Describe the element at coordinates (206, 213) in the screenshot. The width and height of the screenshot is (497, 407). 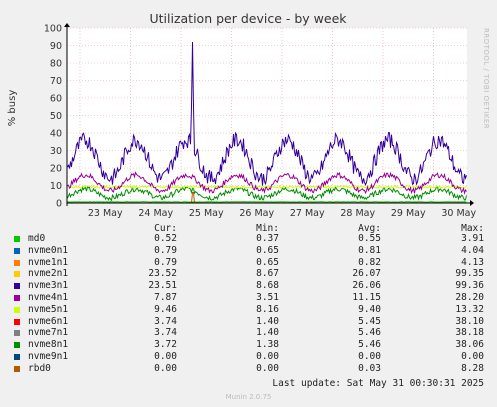
I see `x-tick-label: 25 May` at that location.